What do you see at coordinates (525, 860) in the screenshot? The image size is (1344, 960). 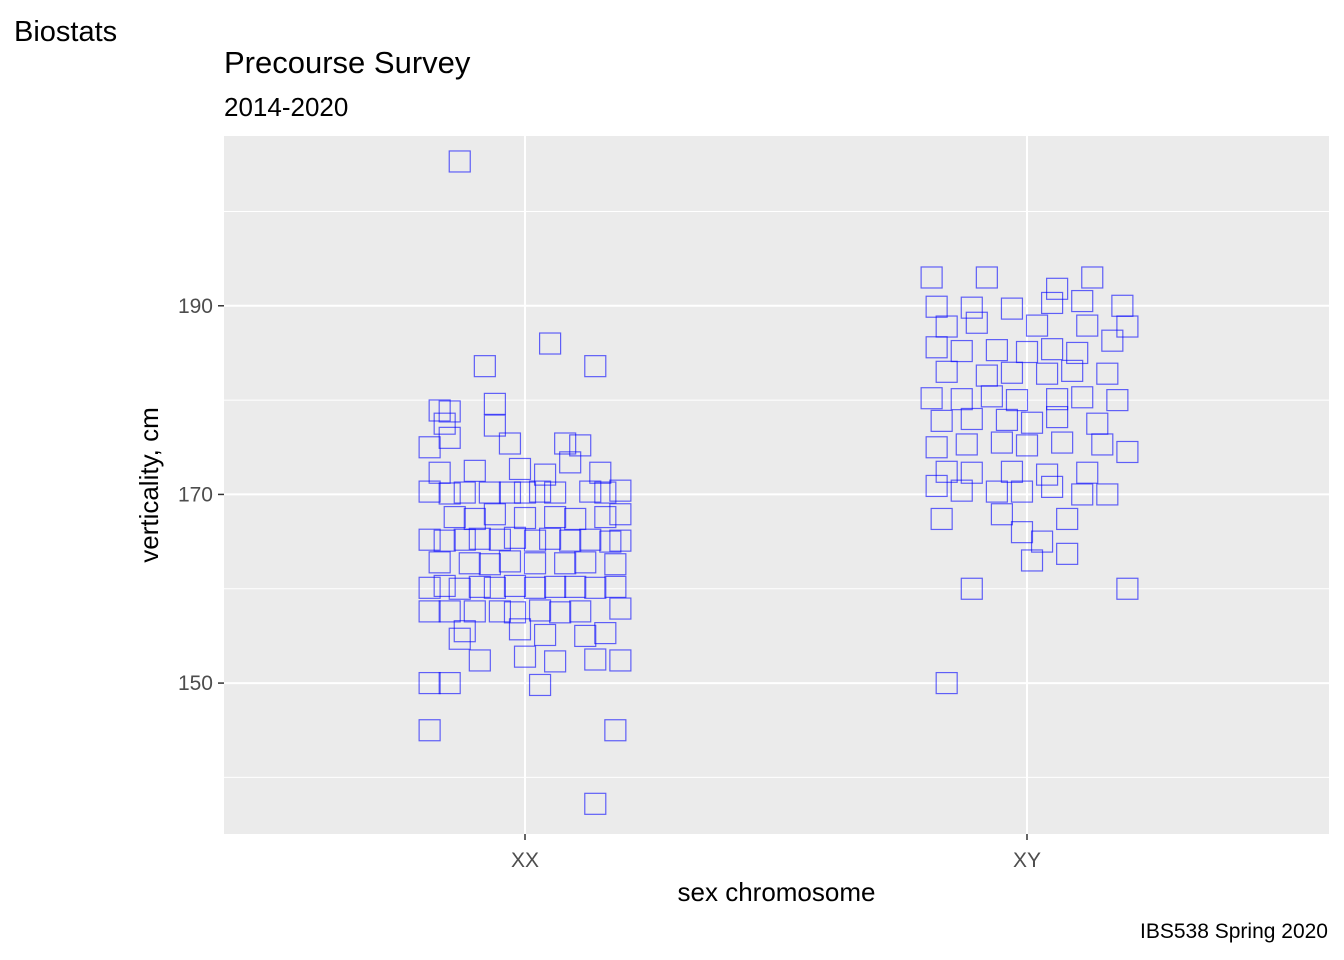 I see `x-tick-label: XX` at bounding box center [525, 860].